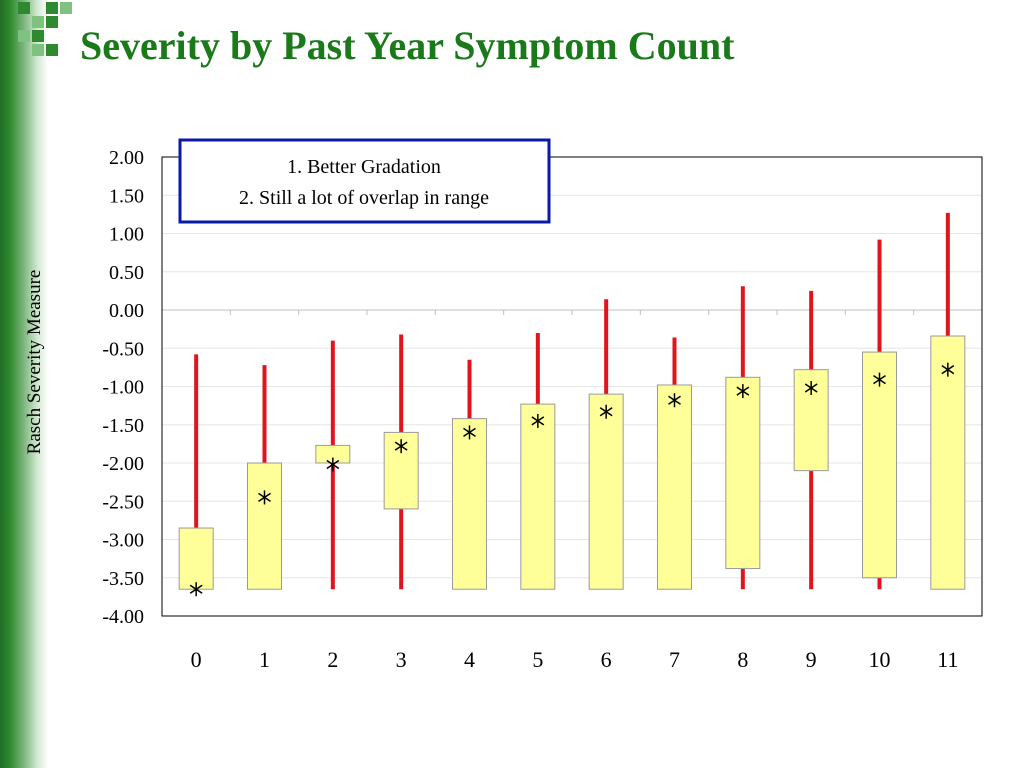 This screenshot has height=768, width=1024. What do you see at coordinates (742, 659) in the screenshot?
I see `x-tick-label: 8` at bounding box center [742, 659].